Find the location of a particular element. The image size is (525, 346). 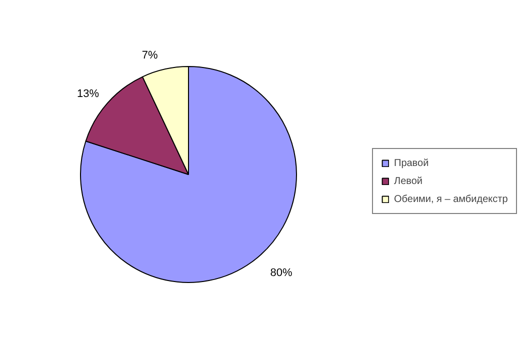

data-label: 7% is located at coordinates (150, 55).